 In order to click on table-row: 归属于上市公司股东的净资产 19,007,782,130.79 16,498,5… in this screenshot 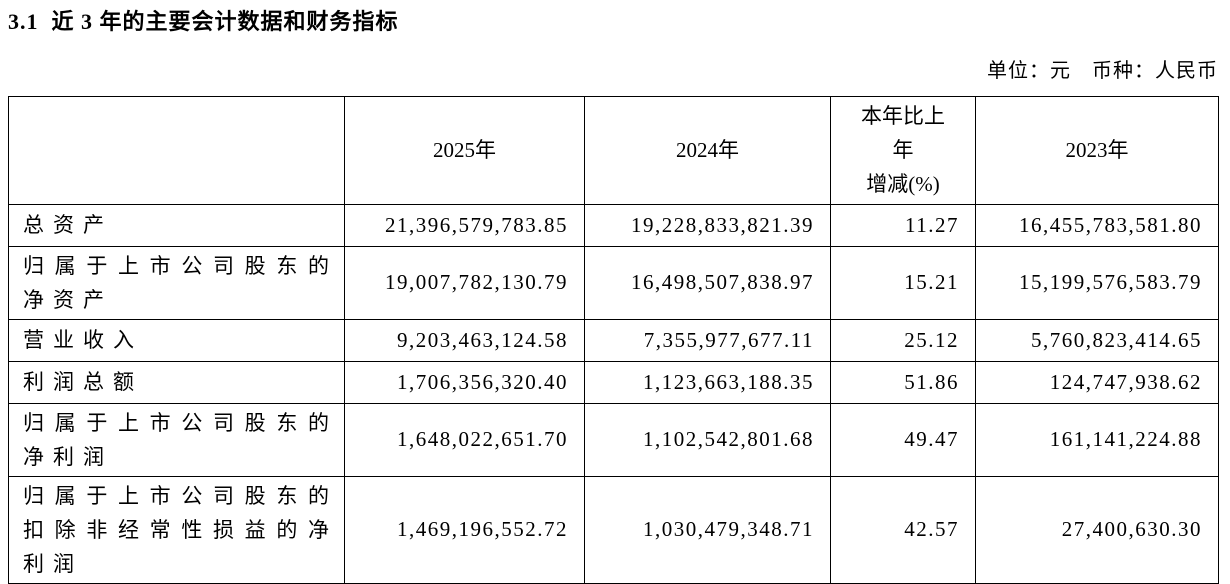, I will do `click(613, 282)`.